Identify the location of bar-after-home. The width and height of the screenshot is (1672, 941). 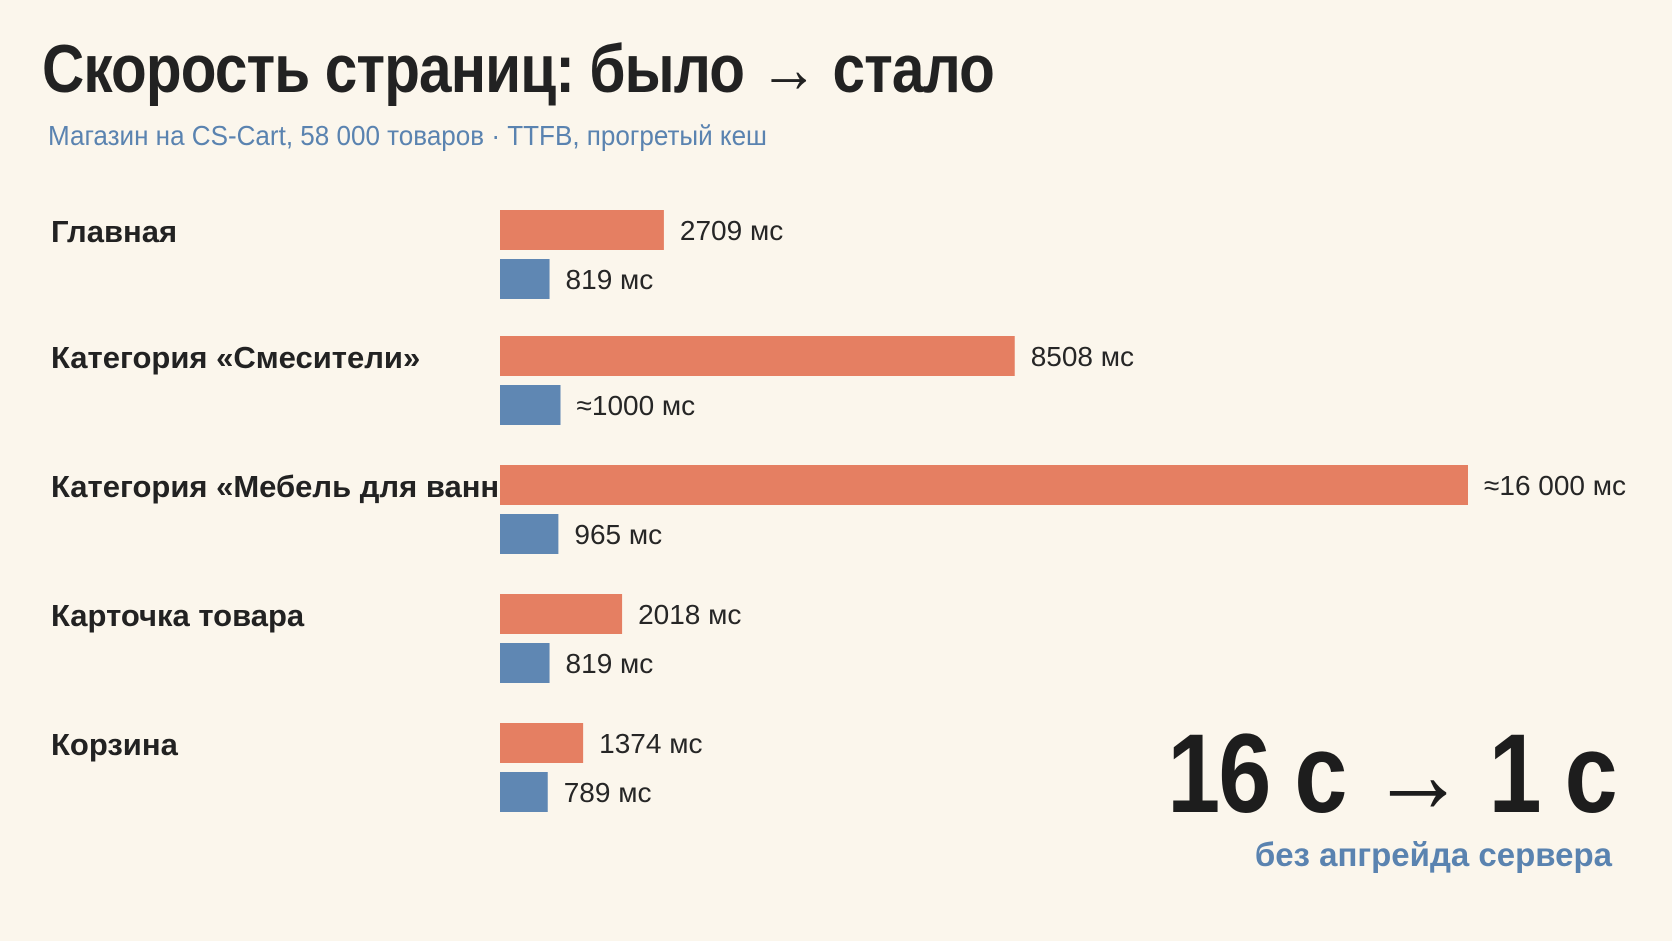
(525, 279).